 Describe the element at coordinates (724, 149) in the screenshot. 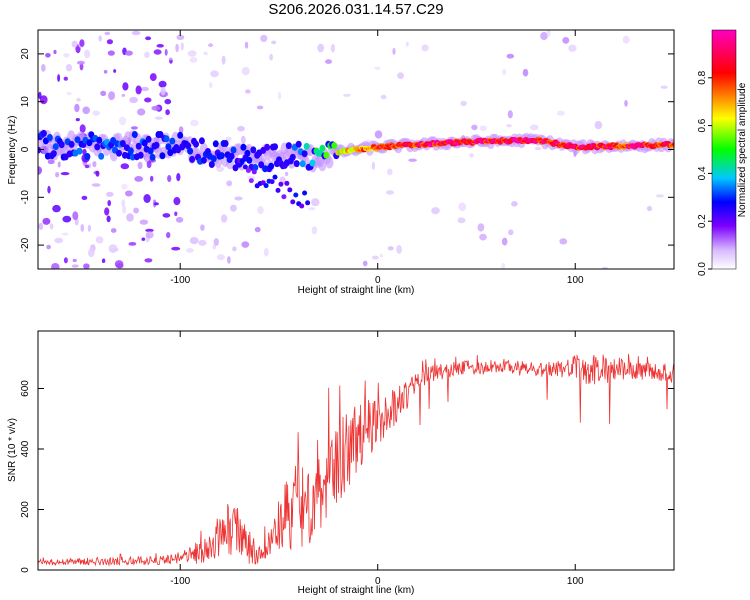

I see `colorbar-gradient` at that location.